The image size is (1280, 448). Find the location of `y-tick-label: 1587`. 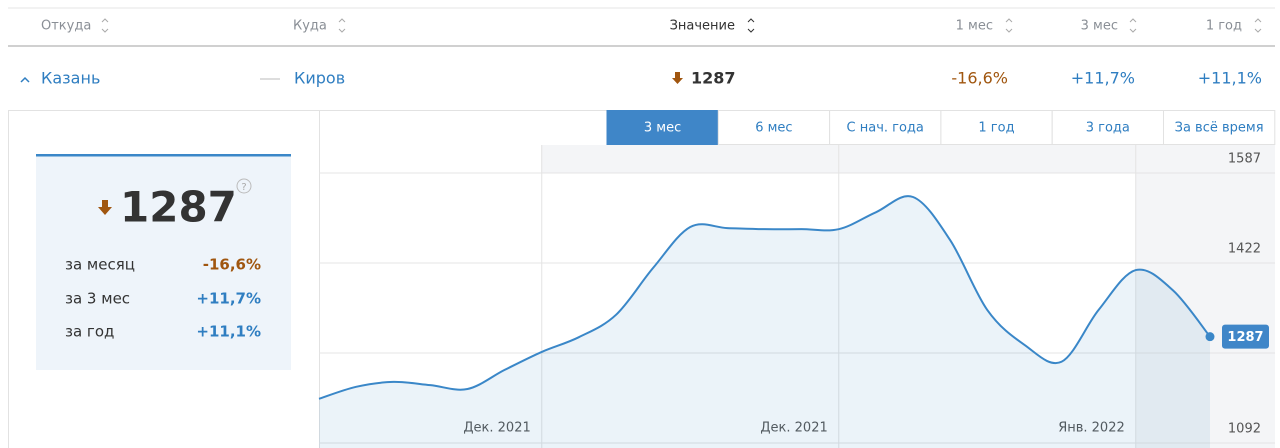

y-tick-label: 1587 is located at coordinates (1244, 159).